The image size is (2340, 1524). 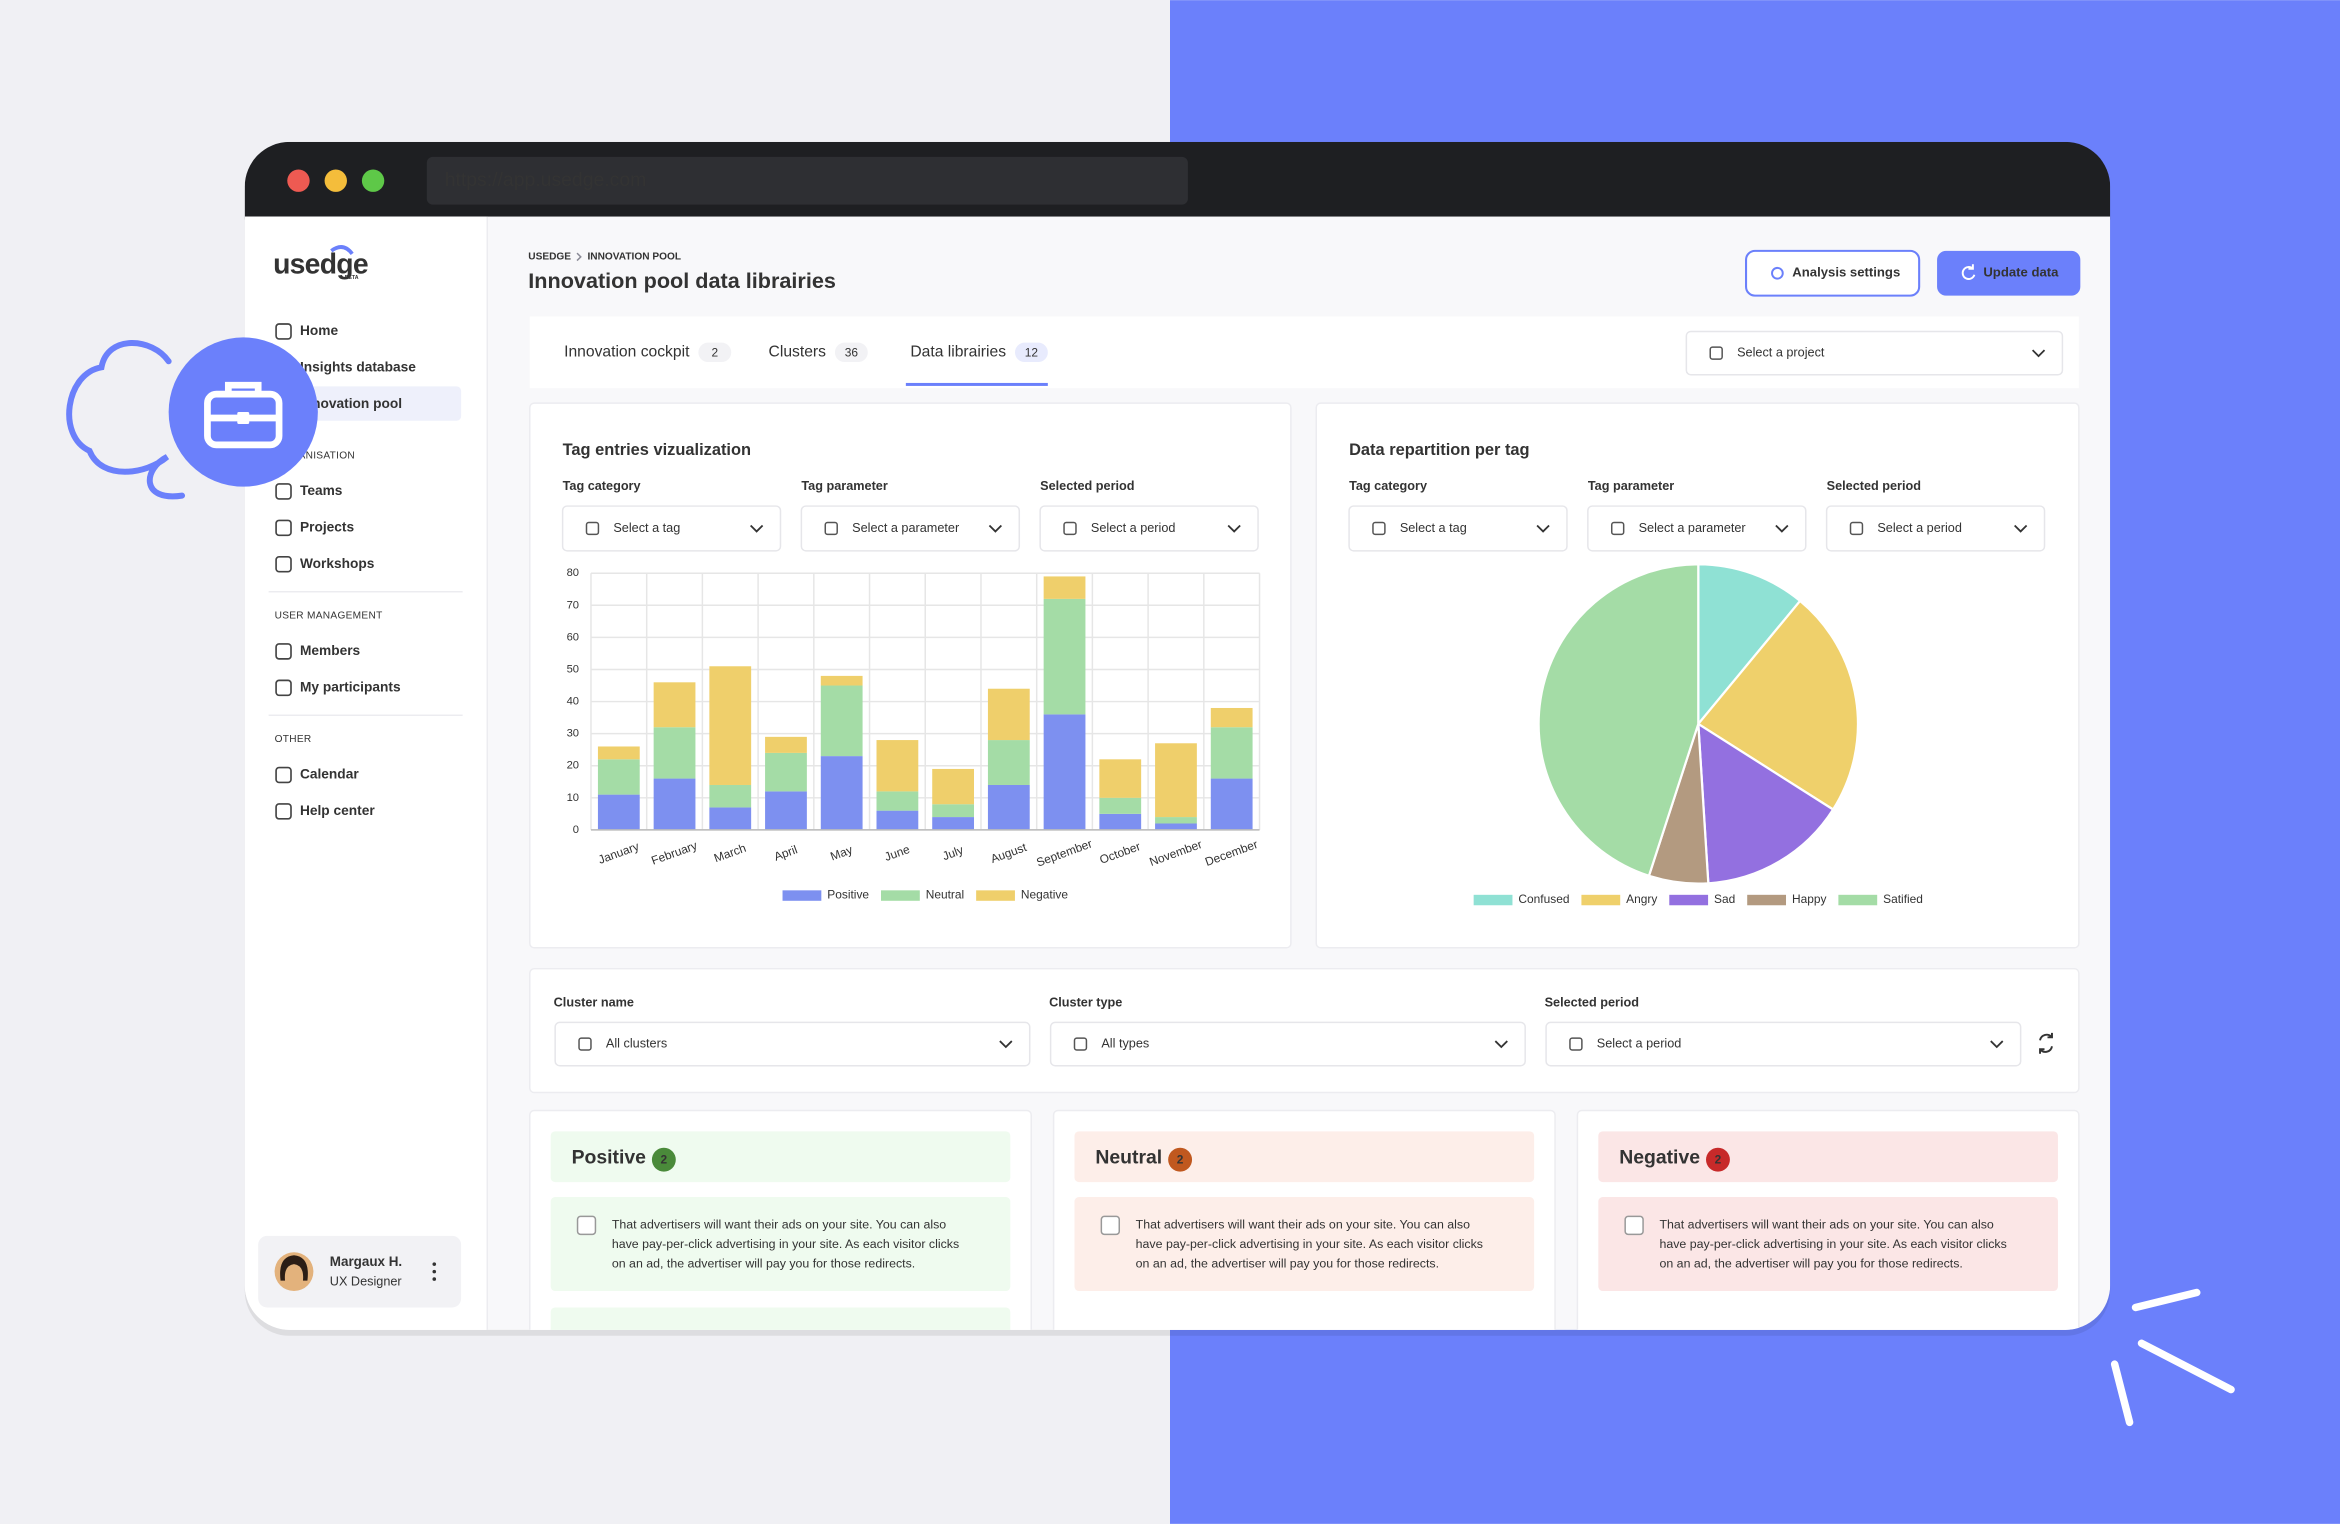 I want to click on refresh-icon, so click(x=1968, y=272).